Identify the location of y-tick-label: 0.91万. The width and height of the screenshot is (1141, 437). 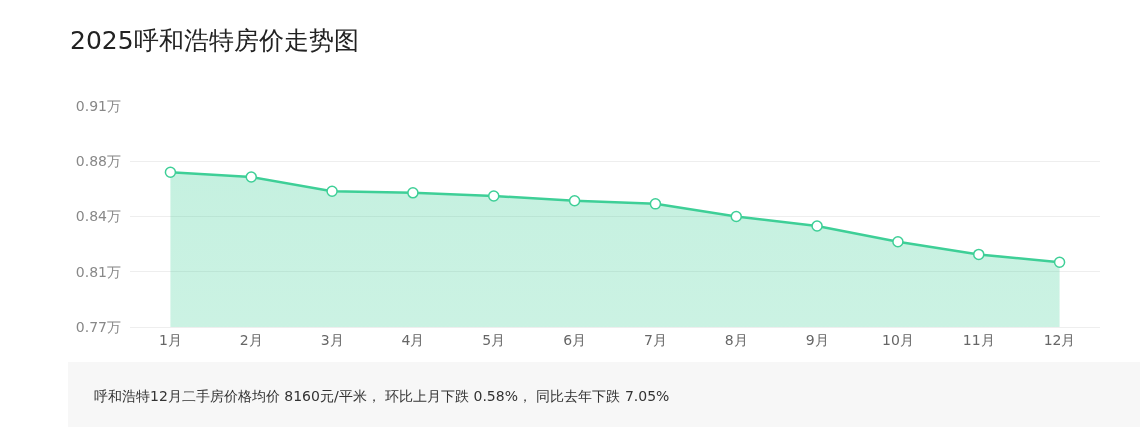
(98, 105).